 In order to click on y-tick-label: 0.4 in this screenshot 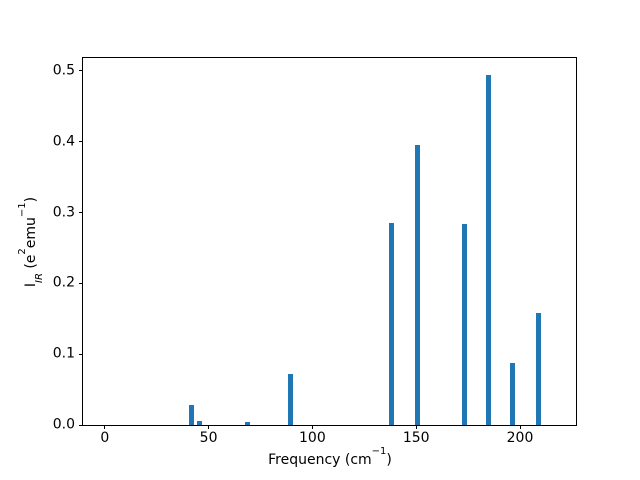, I will do `click(63, 140)`.